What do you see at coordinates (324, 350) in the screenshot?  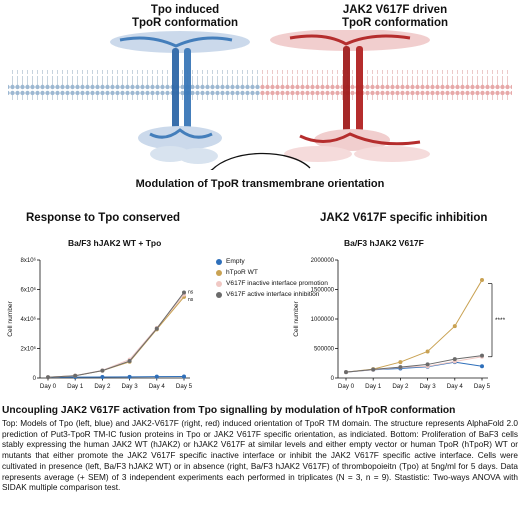 I see `y-tick-label: 500000` at bounding box center [324, 350].